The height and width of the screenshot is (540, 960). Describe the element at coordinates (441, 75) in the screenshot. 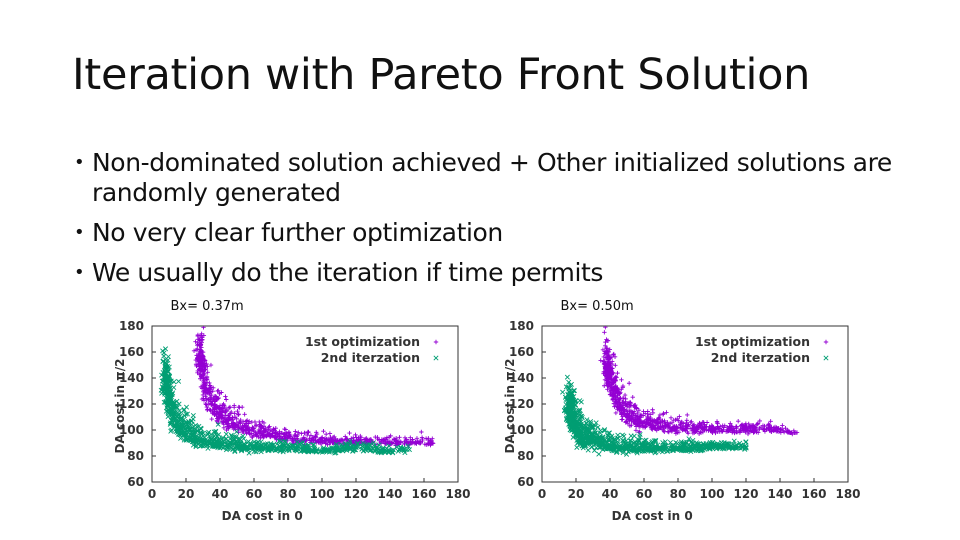

I see `slide-title: Iteration with Pareto Front Solution` at that location.